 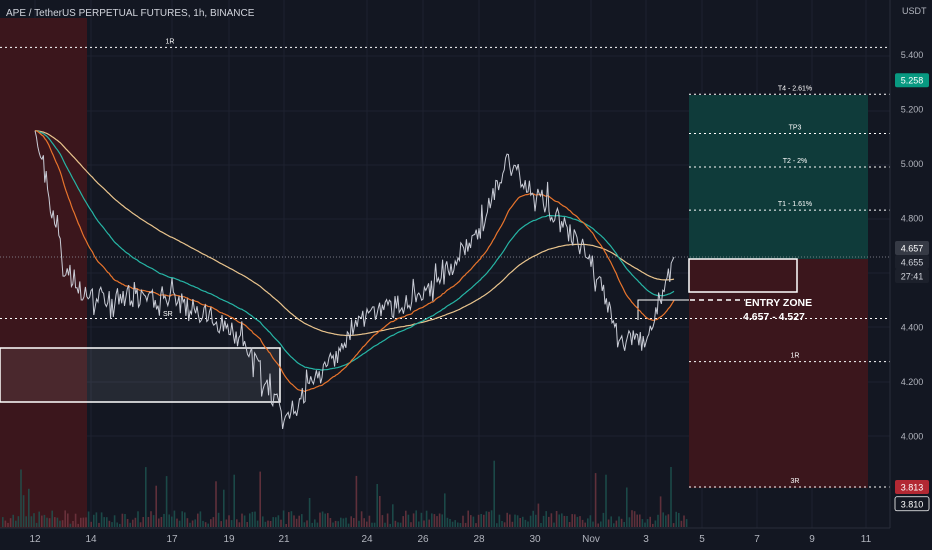 What do you see at coordinates (168, 314) in the screenshot?
I see `support-label: SR` at bounding box center [168, 314].